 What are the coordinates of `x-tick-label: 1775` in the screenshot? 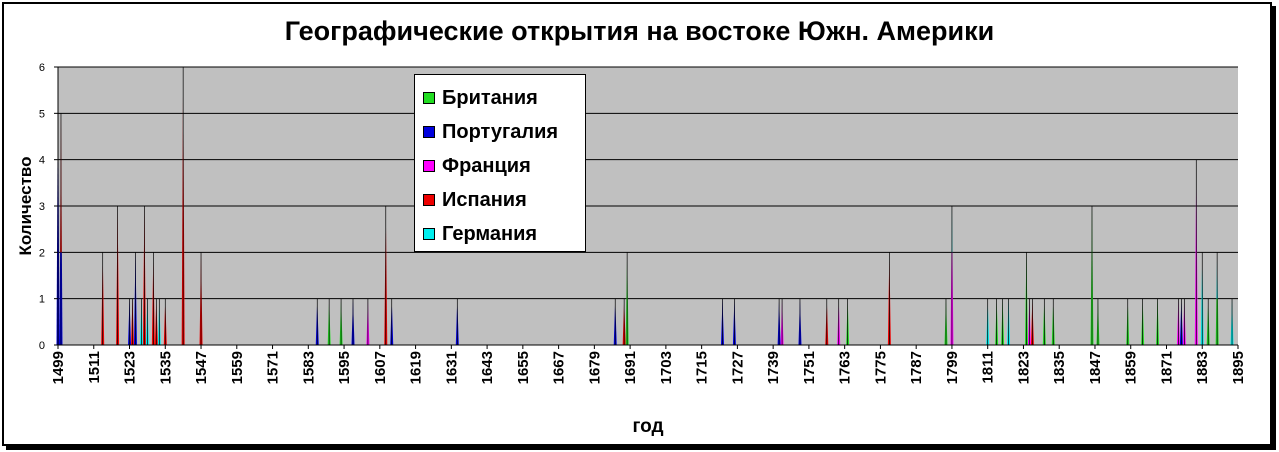 It's located at (880, 367).